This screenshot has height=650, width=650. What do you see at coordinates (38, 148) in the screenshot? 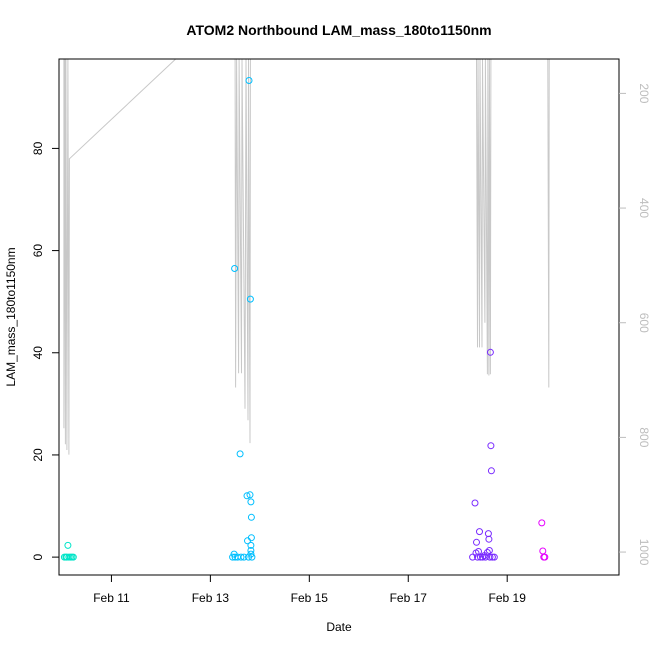
I see `y-tick-label: 80` at bounding box center [38, 148].